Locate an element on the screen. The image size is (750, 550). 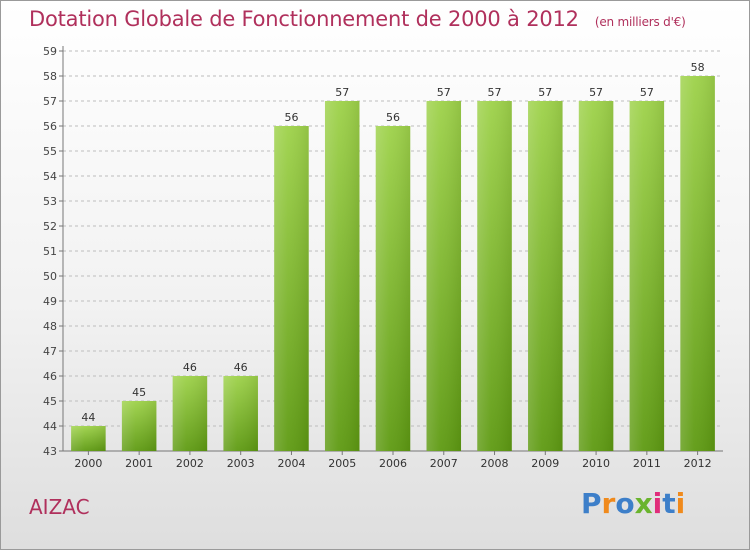
unit-note: (en milliers d'€) is located at coordinates (640, 22).